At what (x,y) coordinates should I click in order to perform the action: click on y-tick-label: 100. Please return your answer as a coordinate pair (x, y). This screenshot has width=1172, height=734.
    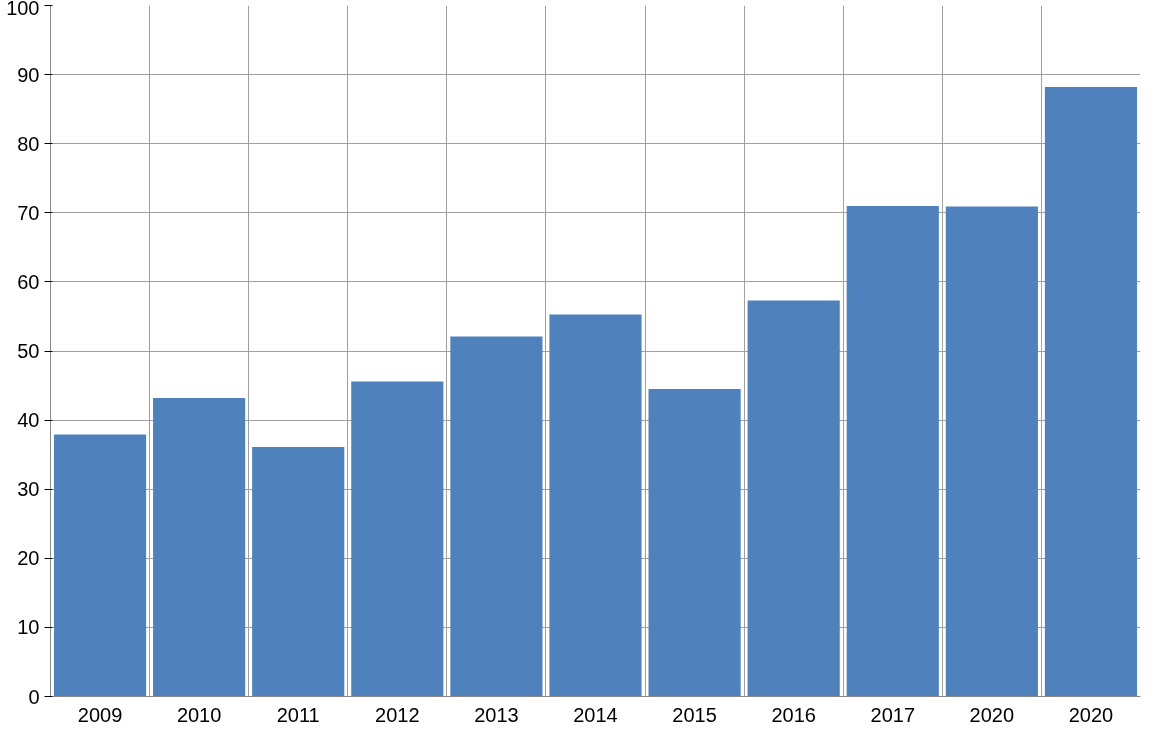
    Looking at the image, I should click on (23, 9).